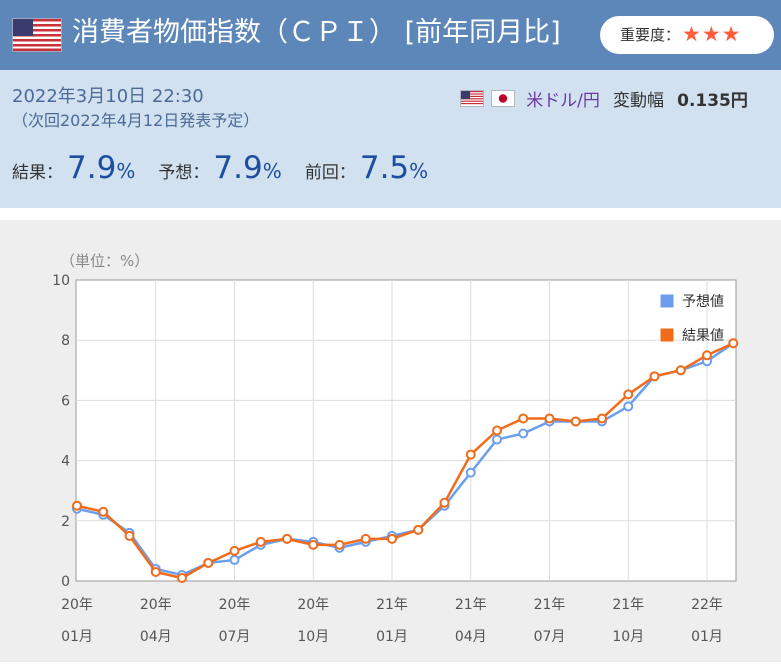  What do you see at coordinates (419, 171) in the screenshot?
I see `previous-unit: %` at bounding box center [419, 171].